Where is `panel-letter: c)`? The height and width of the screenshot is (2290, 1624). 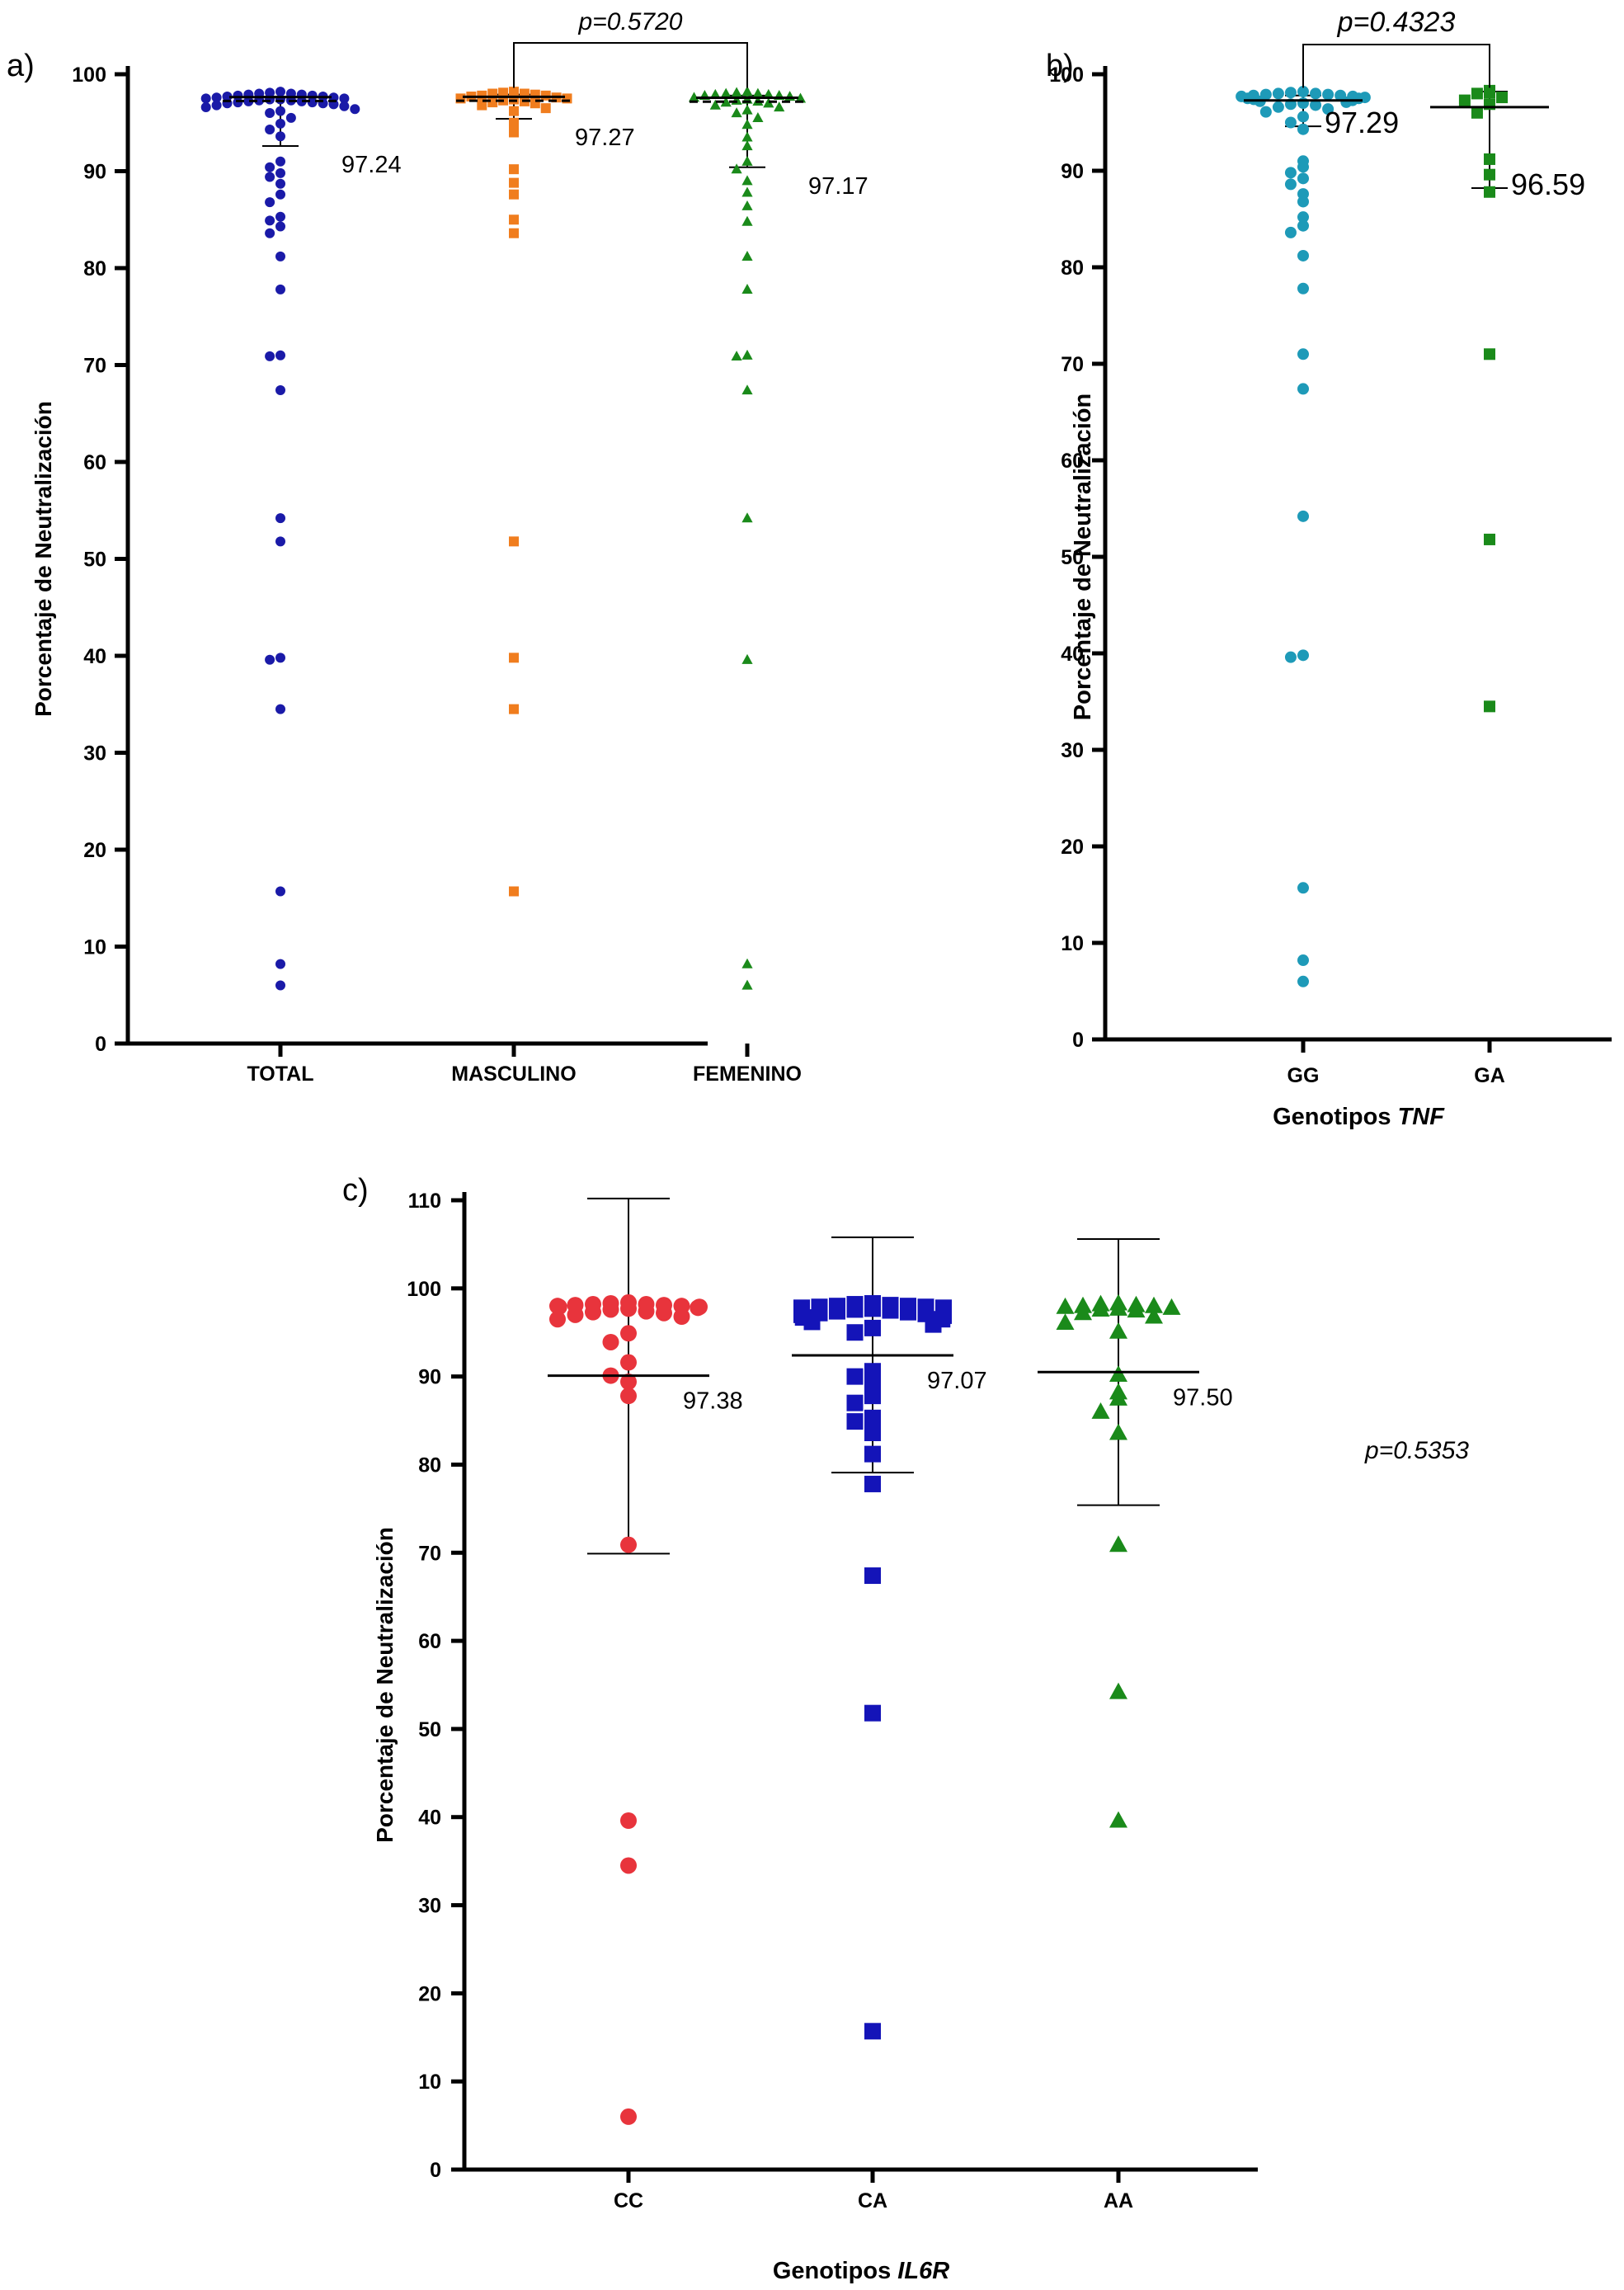
panel-letter: c) is located at coordinates (355, 1190).